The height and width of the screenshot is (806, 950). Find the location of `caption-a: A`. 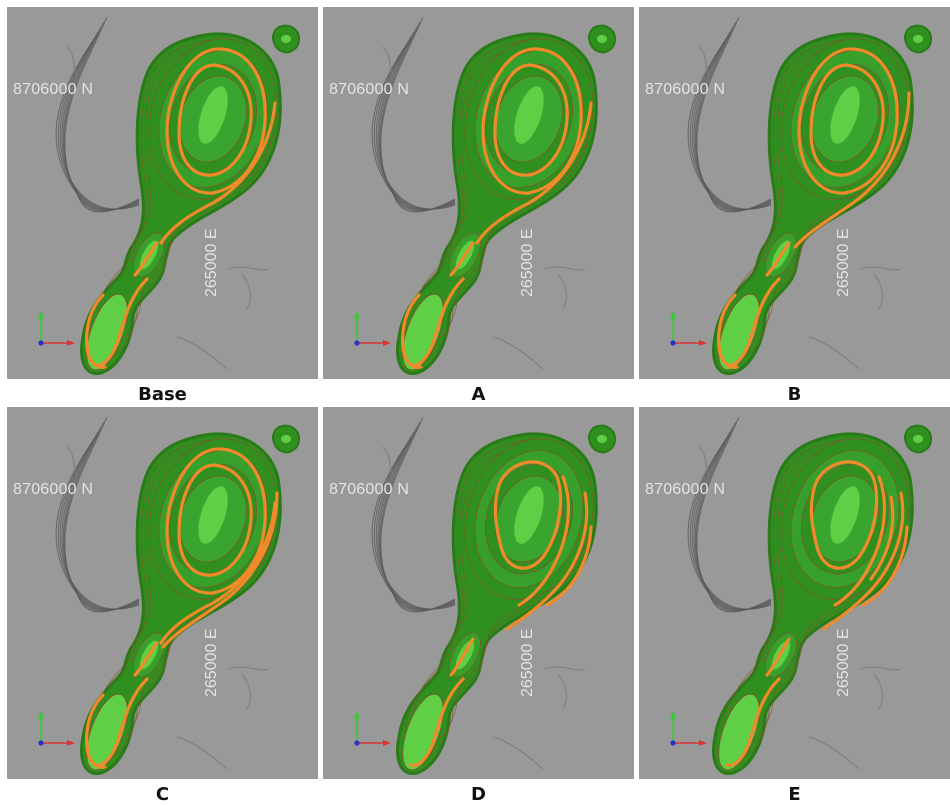

caption-a: A is located at coordinates (478, 394).